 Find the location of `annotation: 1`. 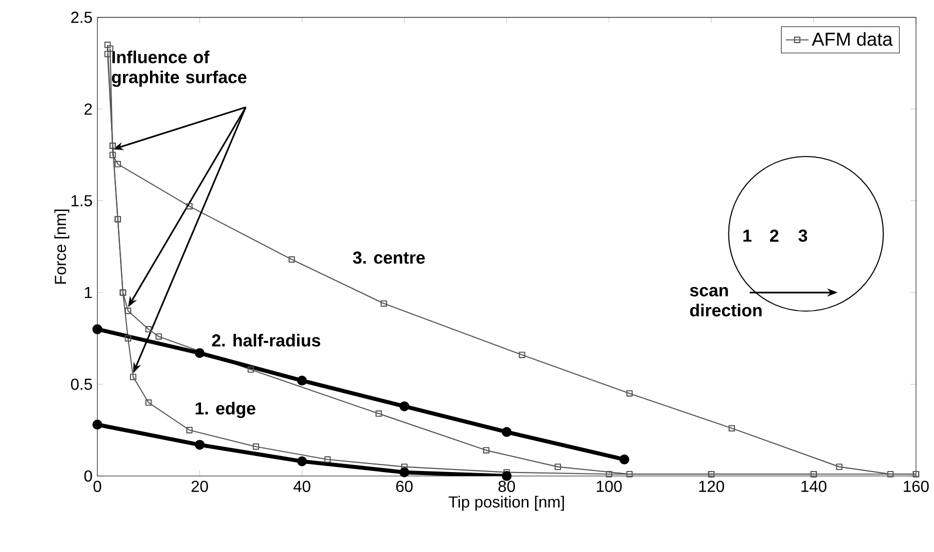

annotation: 1 is located at coordinates (747, 236).